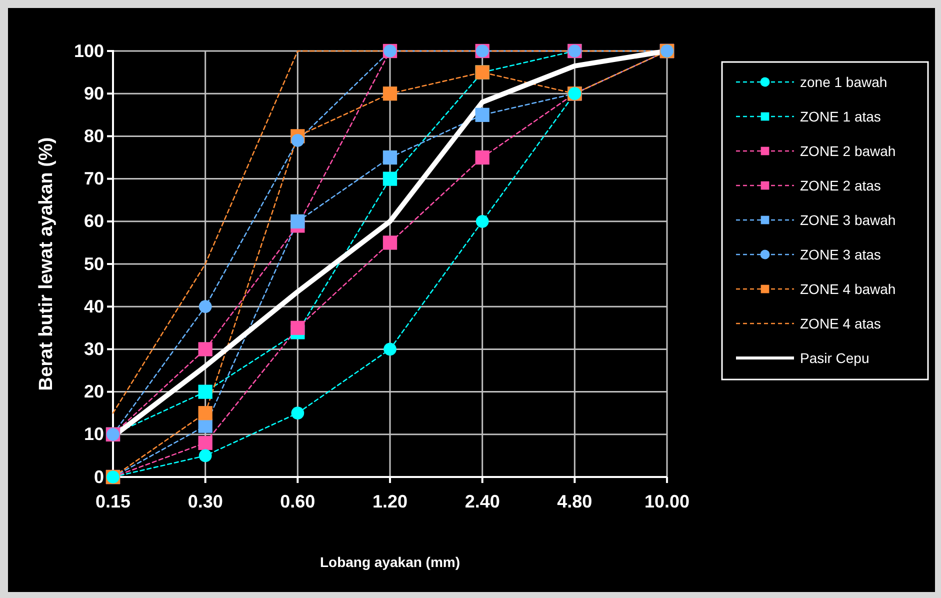 Image resolution: width=941 pixels, height=598 pixels. I want to click on y-tick-label: 100, so click(89, 50).